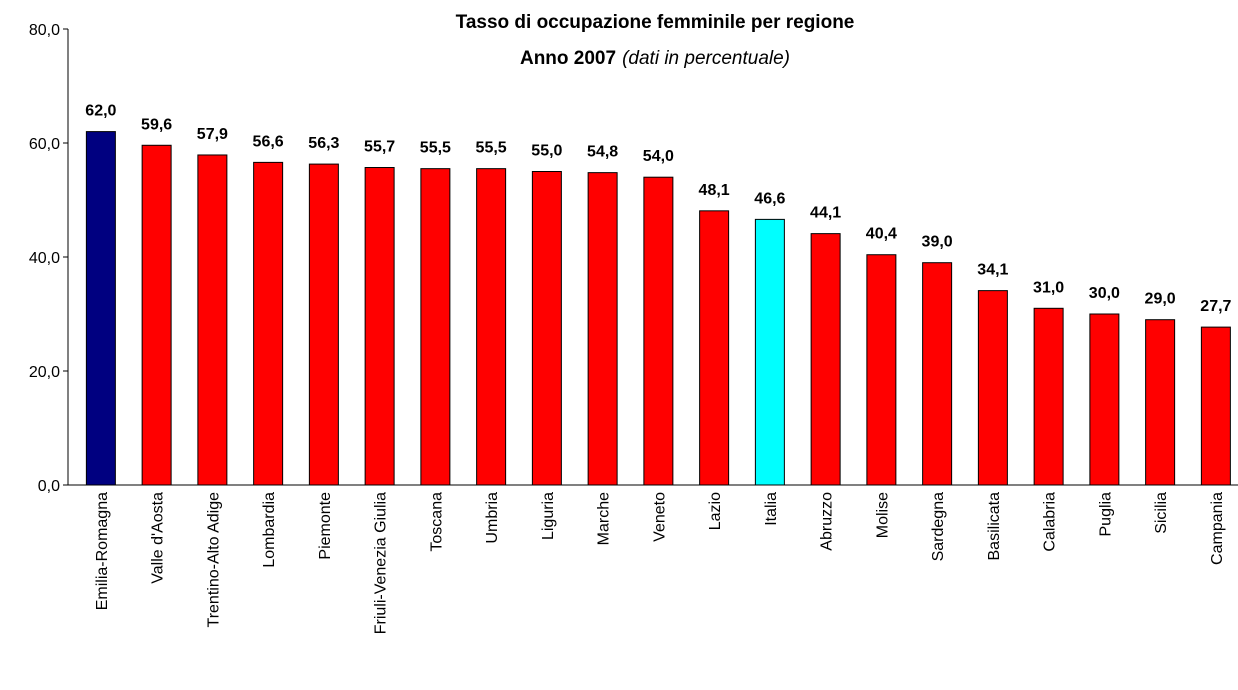 The image size is (1238, 690). What do you see at coordinates (379, 147) in the screenshot?
I see `value-label: 55,7` at bounding box center [379, 147].